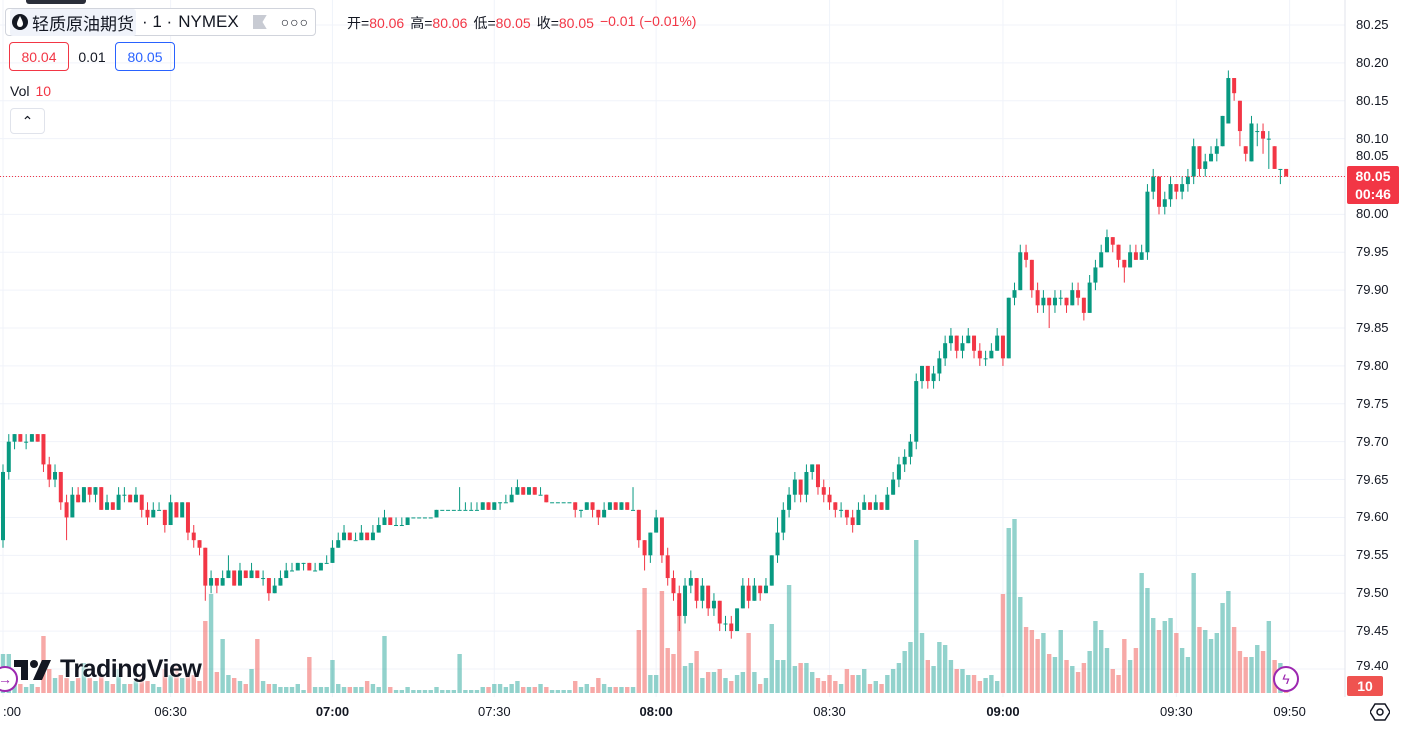  Describe the element at coordinates (39, 56) in the screenshot. I see `sell-button: 80.04` at that location.